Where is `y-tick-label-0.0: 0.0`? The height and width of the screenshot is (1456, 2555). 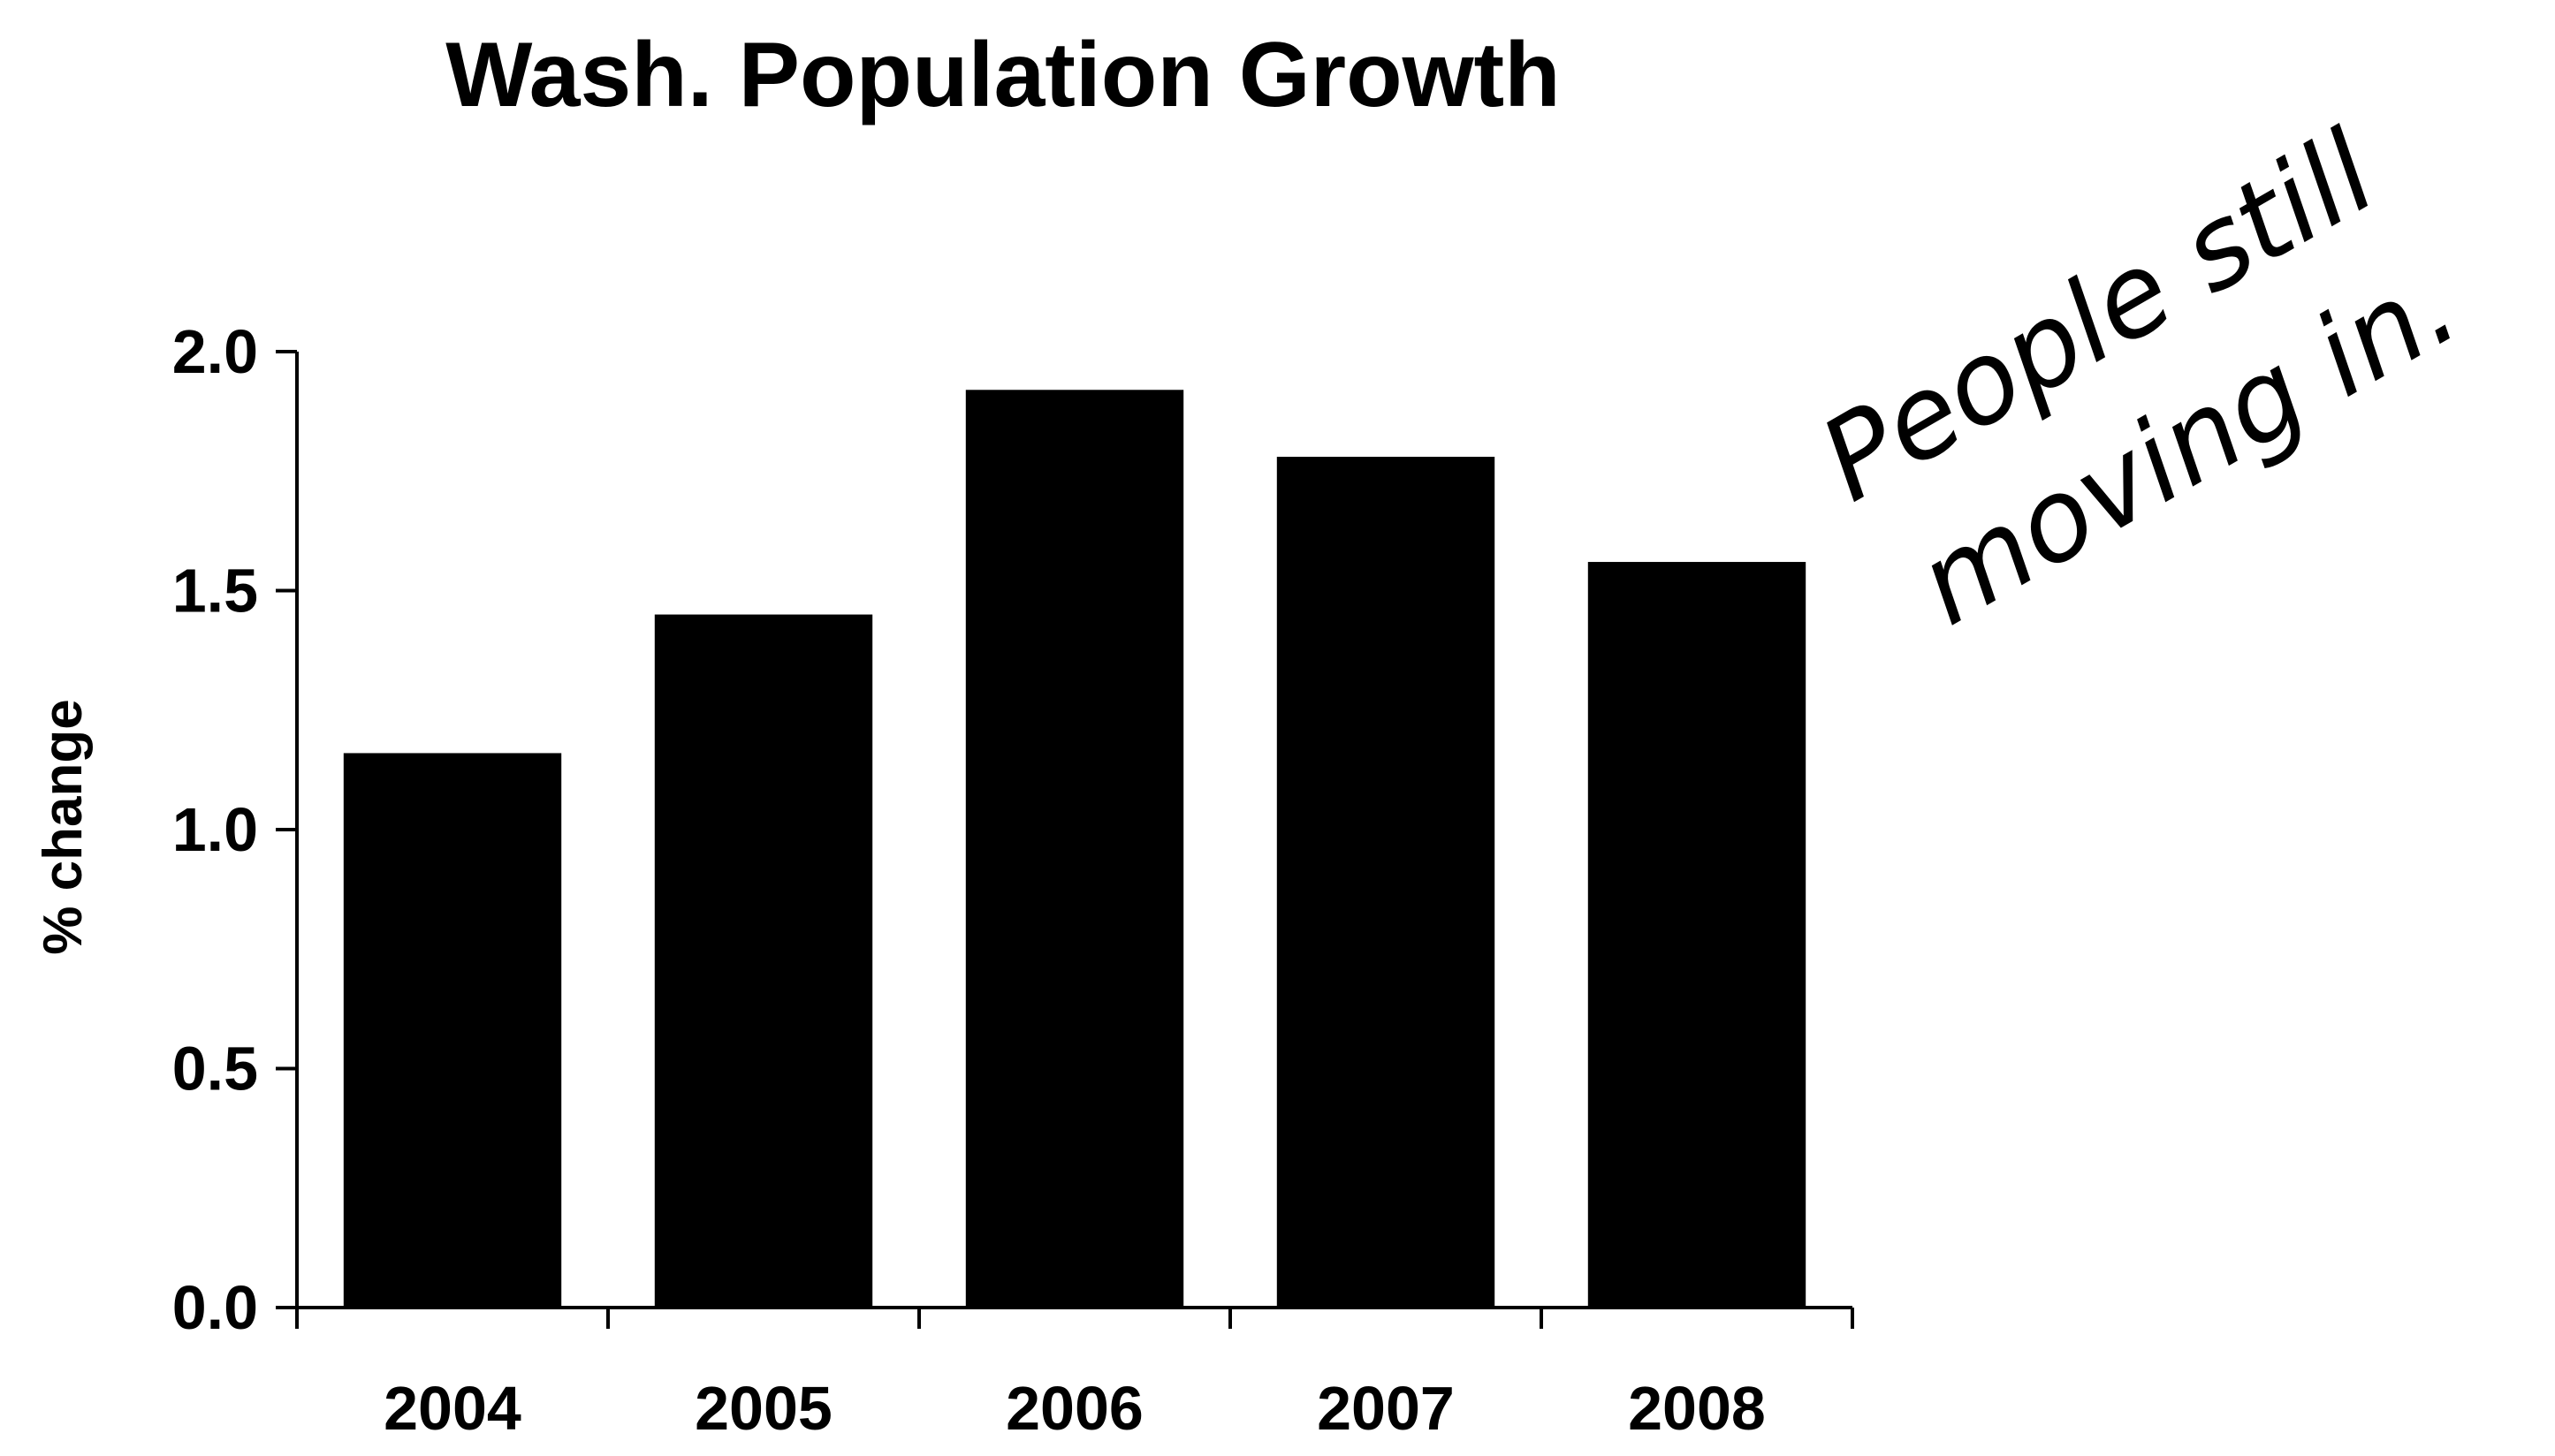
y-tick-label-0.0: 0.0 is located at coordinates (215, 1308).